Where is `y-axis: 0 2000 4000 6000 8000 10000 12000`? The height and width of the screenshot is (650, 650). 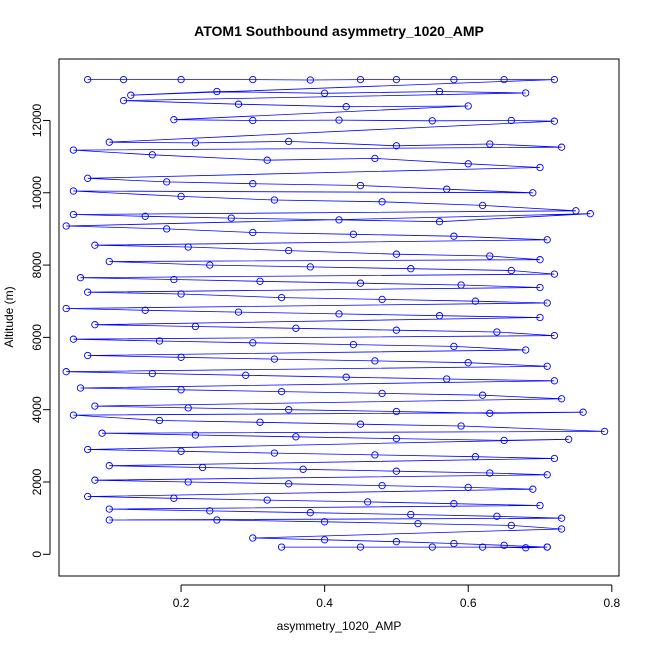 y-axis: 0 2000 4000 6000 8000 10000 12000 is located at coordinates (40, 330).